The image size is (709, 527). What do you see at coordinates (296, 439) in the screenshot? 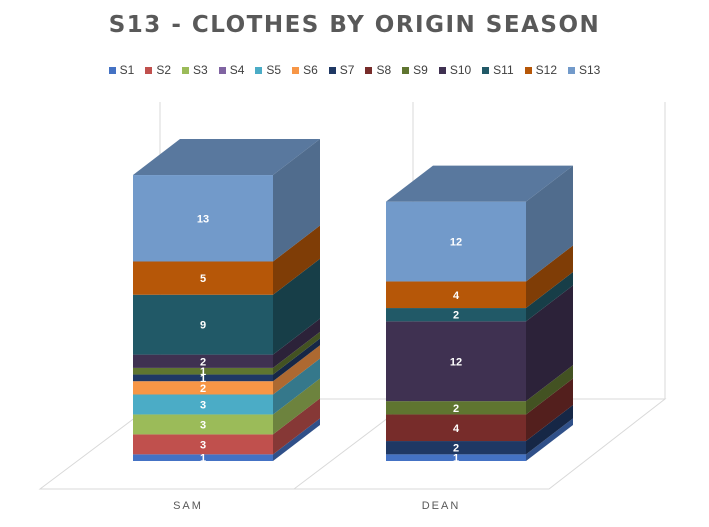
I see `bar-side-sam-s1` at bounding box center [296, 439].